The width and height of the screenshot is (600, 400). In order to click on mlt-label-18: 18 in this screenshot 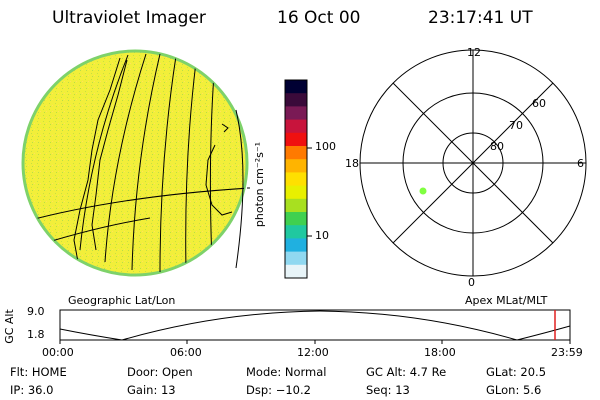, I will do `click(352, 163)`.